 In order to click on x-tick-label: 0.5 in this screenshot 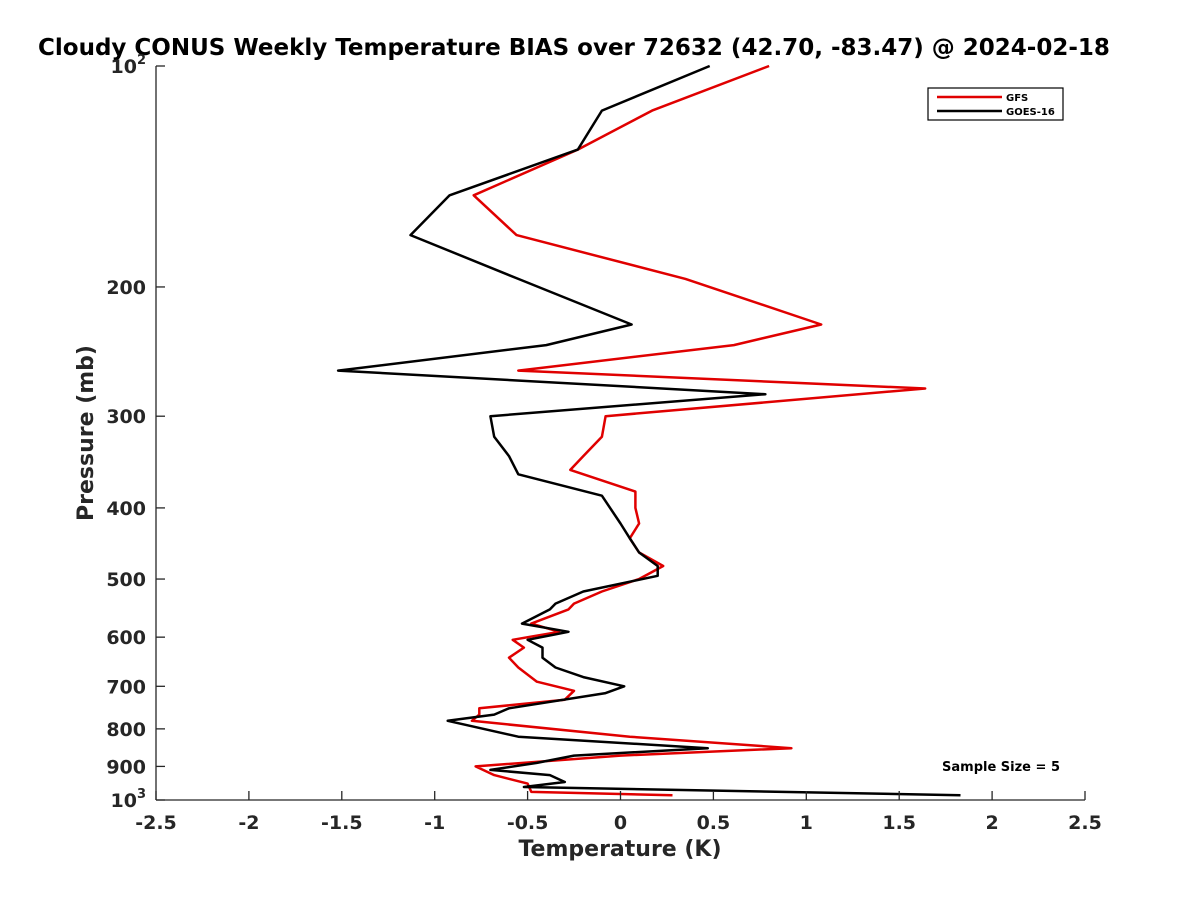, I will do `click(714, 823)`.